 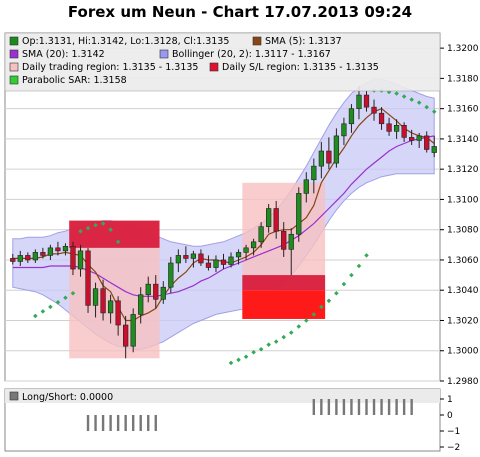 I want to click on sub-y-tick-label: −2, so click(x=453, y=448).